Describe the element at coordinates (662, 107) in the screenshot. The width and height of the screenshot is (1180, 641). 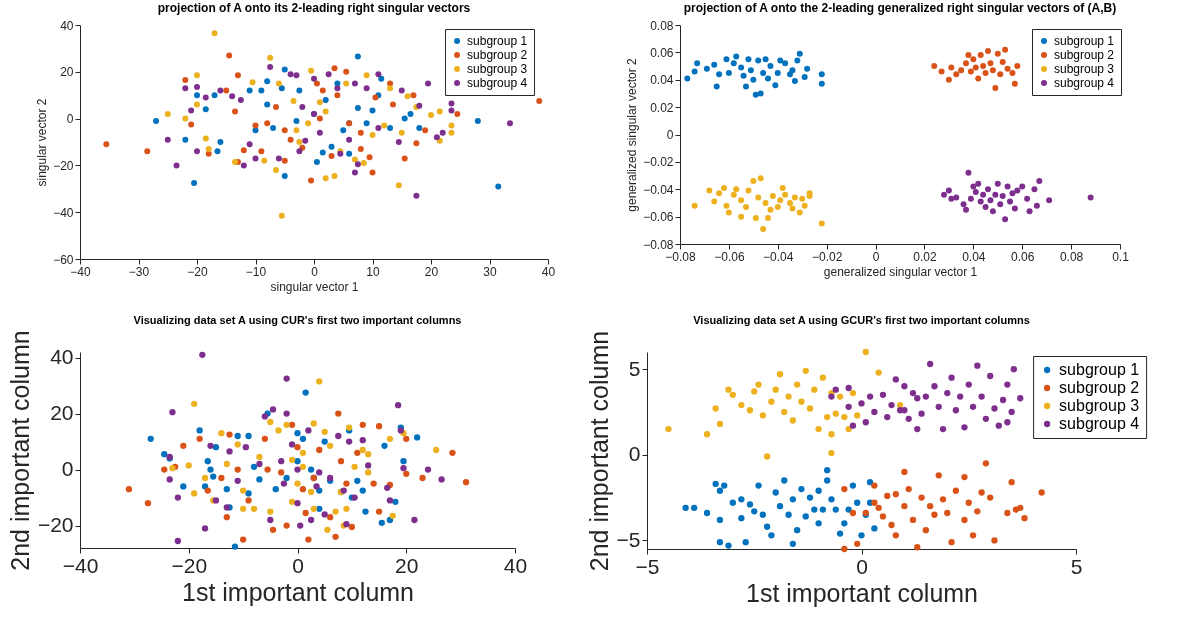
I see `y-tick-label: 0.02` at that location.